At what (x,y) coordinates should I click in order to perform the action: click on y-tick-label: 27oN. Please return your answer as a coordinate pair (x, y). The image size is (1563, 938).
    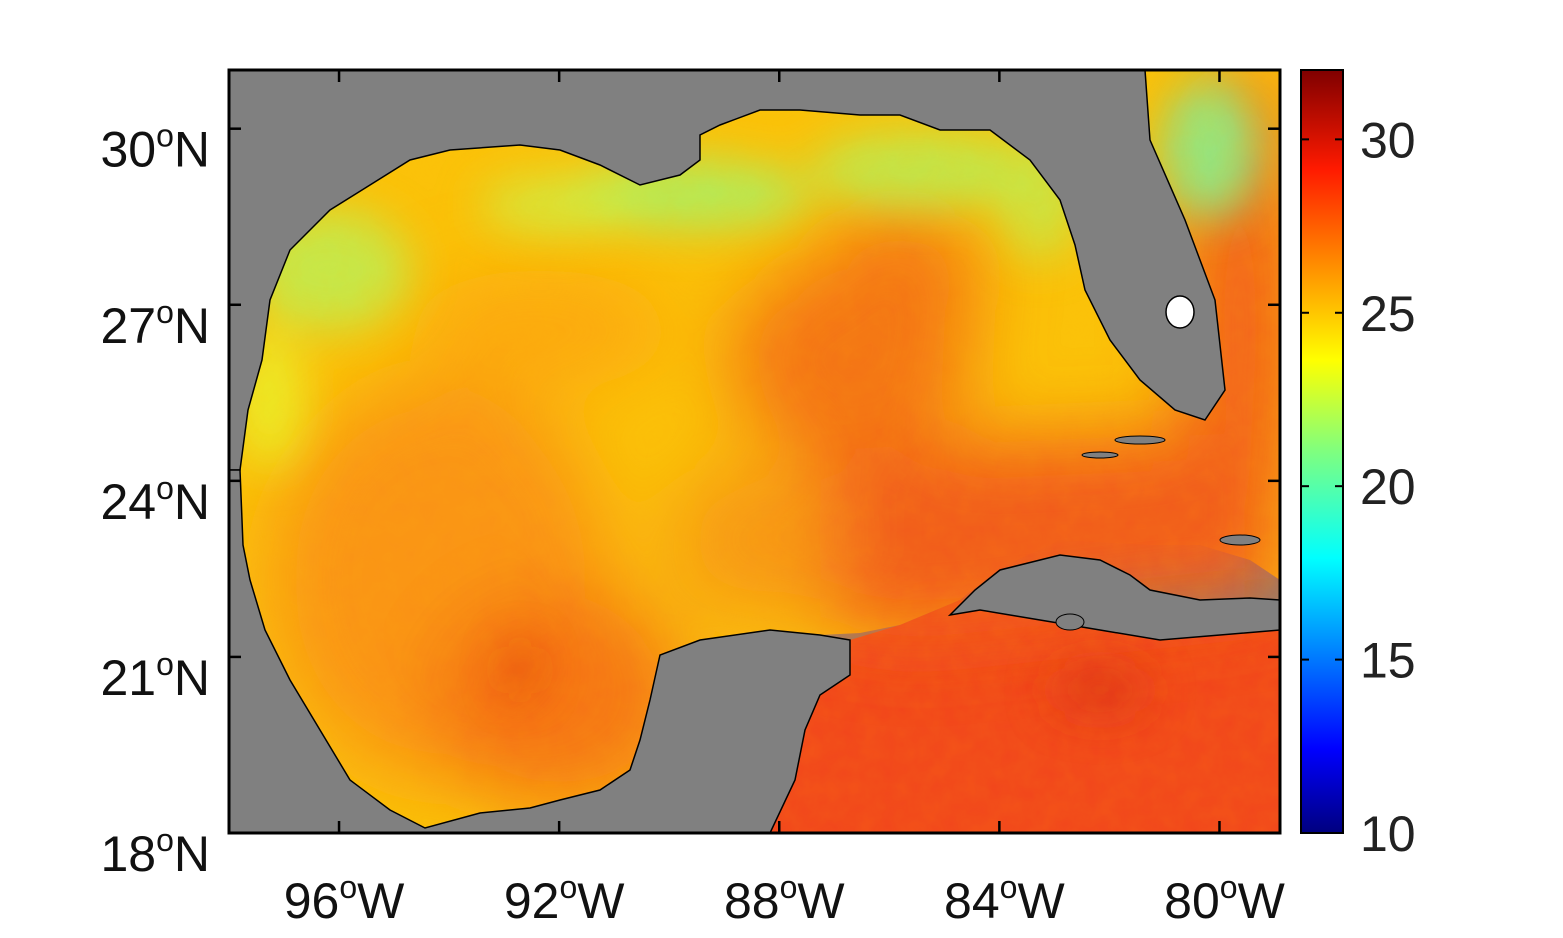
    Looking at the image, I should click on (155, 324).